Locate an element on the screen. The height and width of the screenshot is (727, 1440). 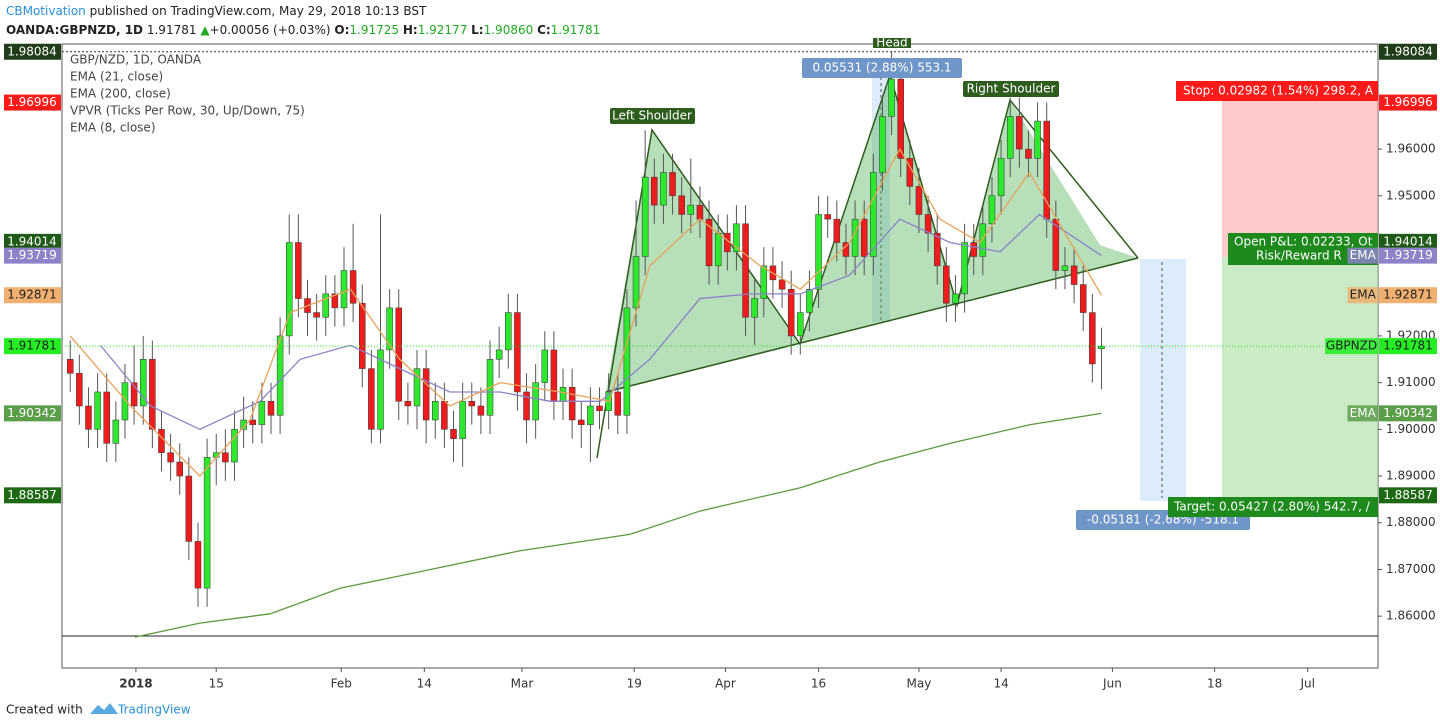
x-tick-label: 19 is located at coordinates (634, 684).